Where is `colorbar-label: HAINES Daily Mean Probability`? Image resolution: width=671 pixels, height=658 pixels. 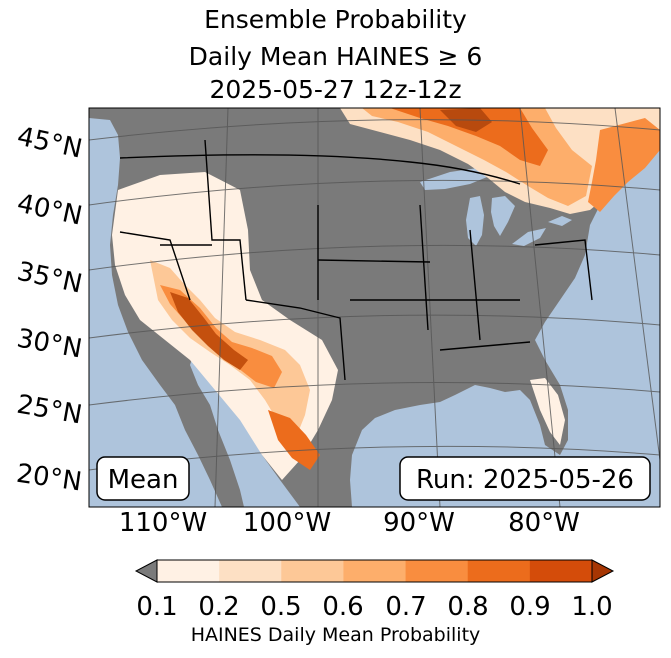
colorbar-label: HAINES Daily Mean Probability is located at coordinates (335, 635).